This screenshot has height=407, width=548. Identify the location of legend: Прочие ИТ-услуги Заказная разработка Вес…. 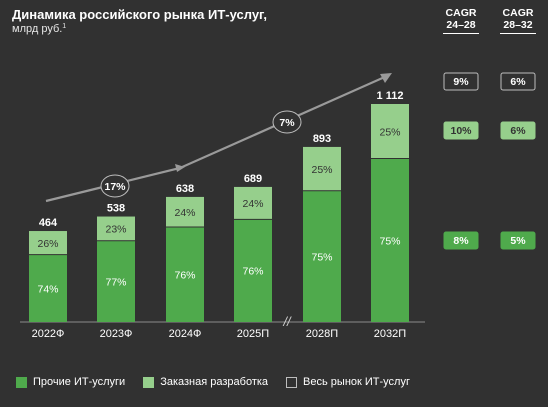
(218, 382).